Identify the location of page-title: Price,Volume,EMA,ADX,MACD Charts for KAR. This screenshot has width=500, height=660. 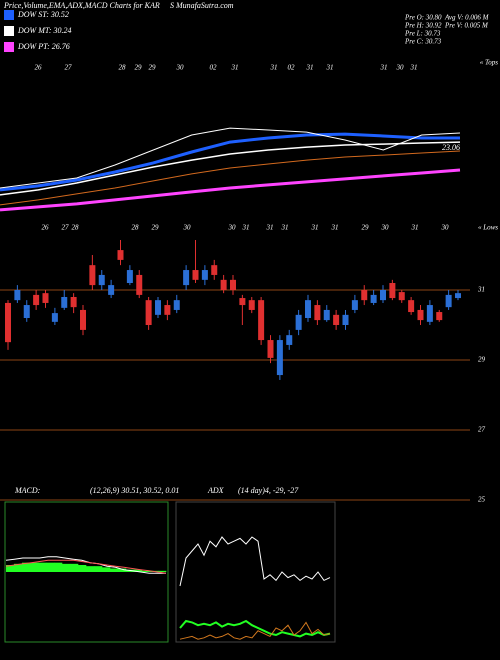
(81, 5).